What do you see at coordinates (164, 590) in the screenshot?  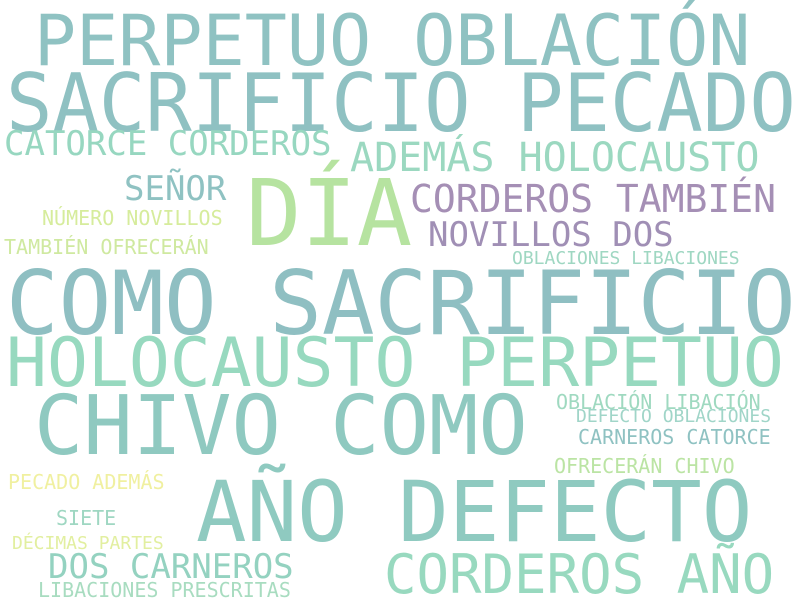 I see `word-libaciones-prescritas: LIBACIONES PRESCRITAS` at bounding box center [164, 590].